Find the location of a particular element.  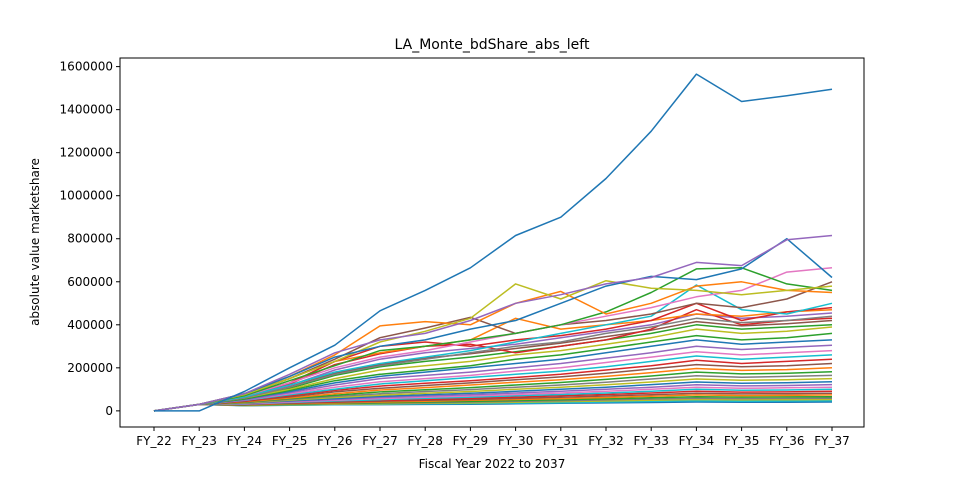

y-tick-label: 800000 is located at coordinates (90, 239).